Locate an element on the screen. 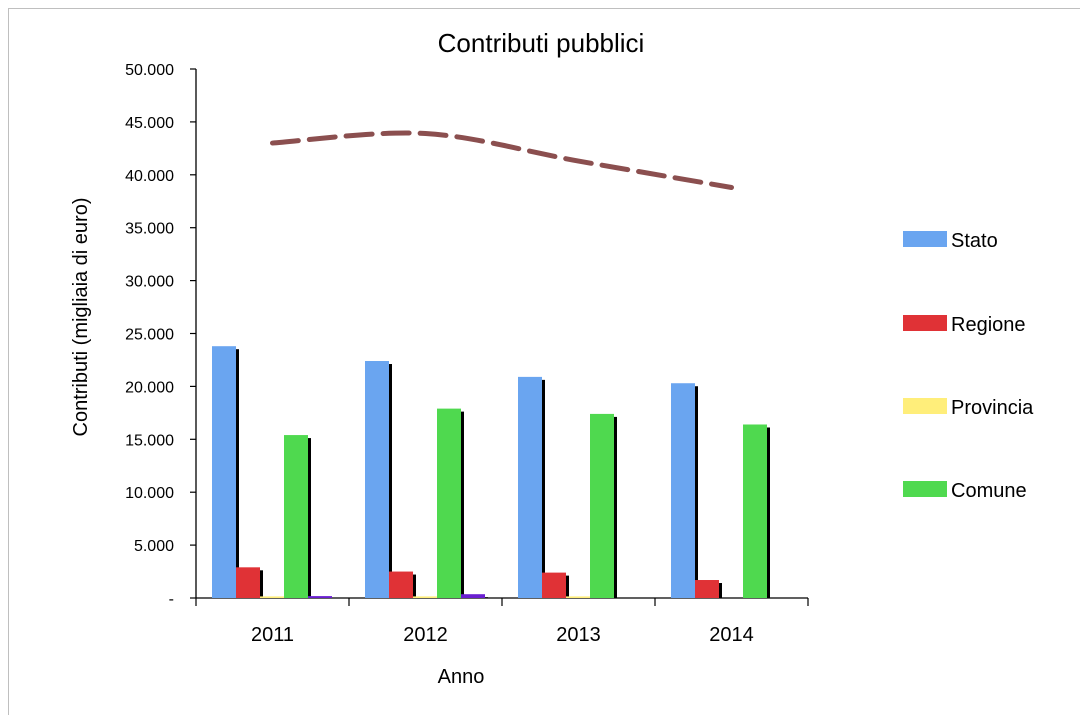  x-tick-label: 2013 is located at coordinates (578, 635).